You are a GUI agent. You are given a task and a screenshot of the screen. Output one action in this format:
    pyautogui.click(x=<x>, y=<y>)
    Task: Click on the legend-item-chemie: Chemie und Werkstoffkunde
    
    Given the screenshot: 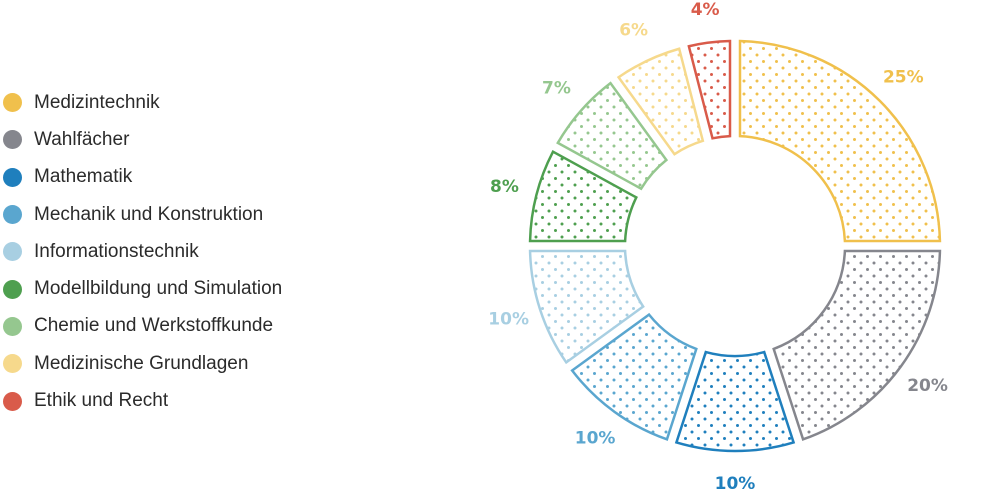 What is the action you would take?
    pyautogui.click(x=190, y=326)
    